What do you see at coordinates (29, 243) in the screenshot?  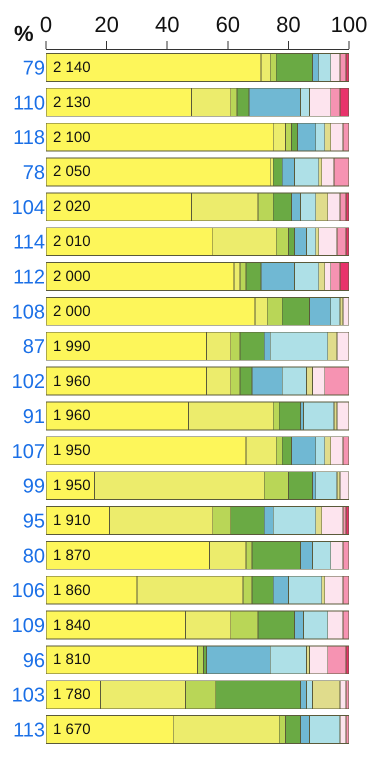 I see `y-tick-label: 114` at bounding box center [29, 243].